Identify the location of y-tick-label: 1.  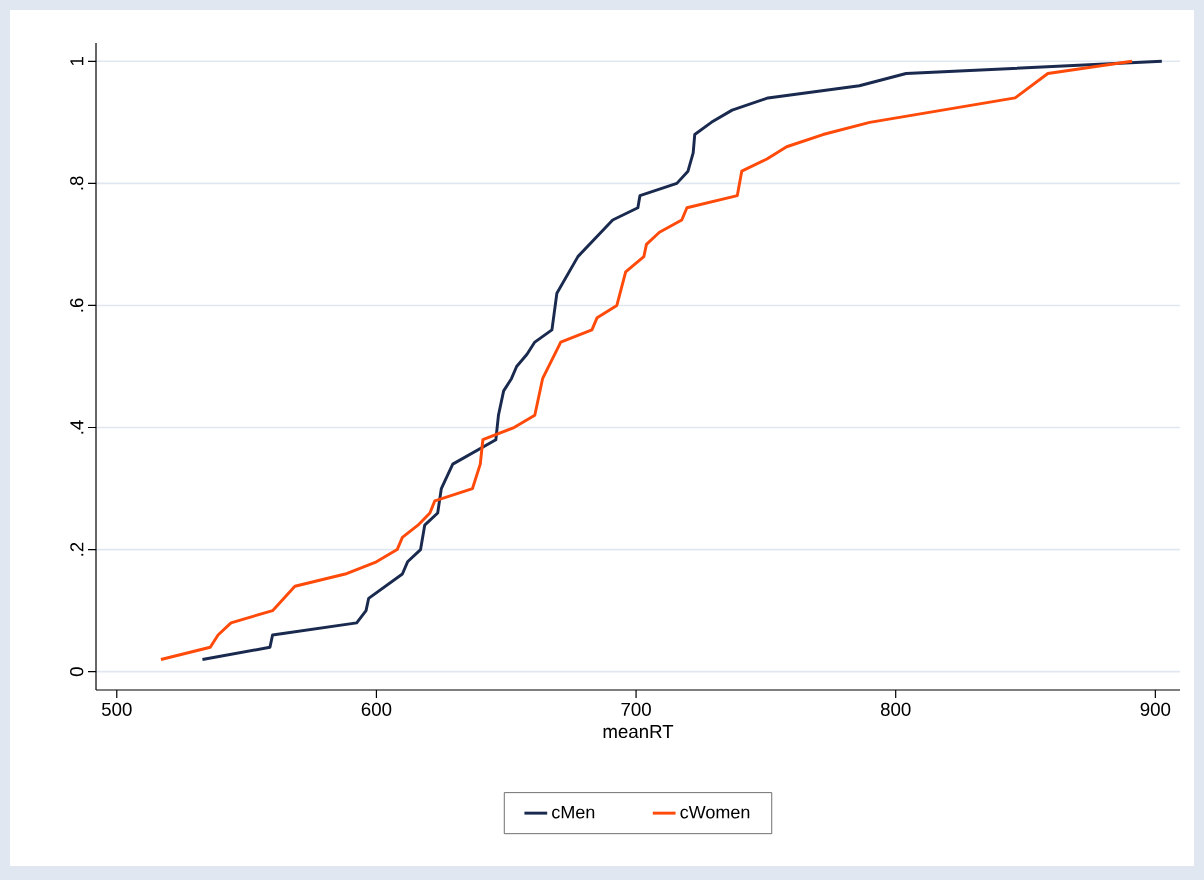
(77, 61).